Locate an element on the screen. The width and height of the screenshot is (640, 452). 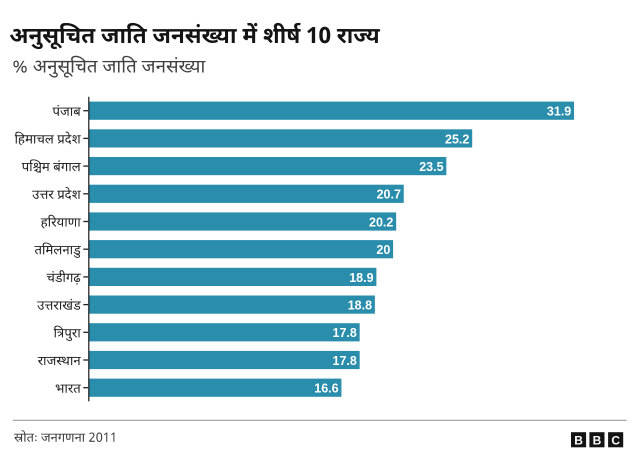
svg-text: 20 is located at coordinates (383, 250).